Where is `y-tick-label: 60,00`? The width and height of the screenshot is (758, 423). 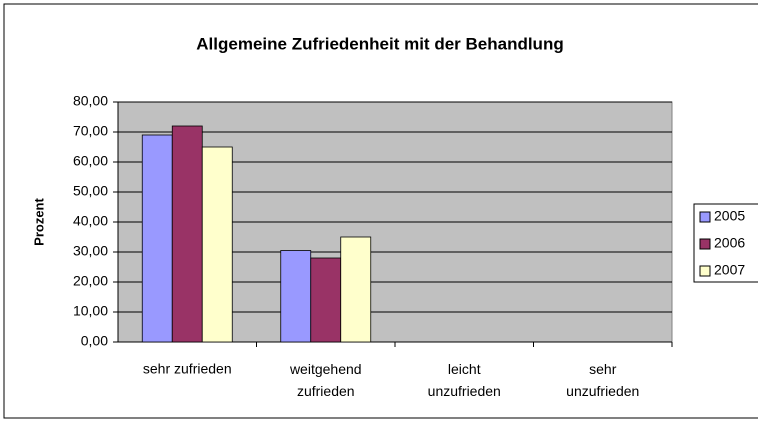 y-tick-label: 60,00 is located at coordinates (90, 161).